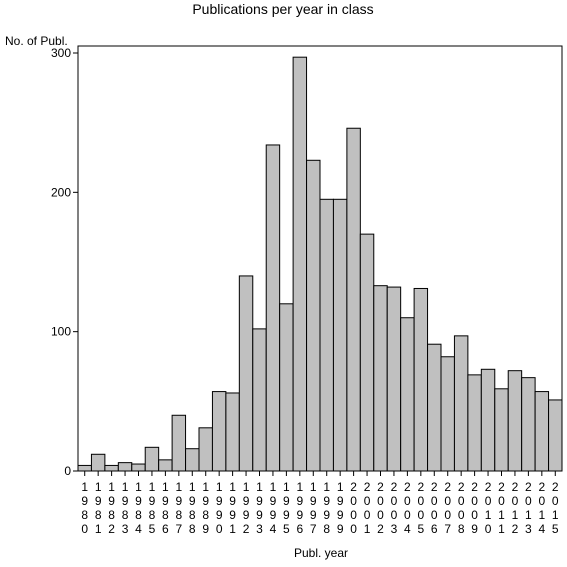 This screenshot has height=567, width=567. I want to click on bar-2007, so click(447, 414).